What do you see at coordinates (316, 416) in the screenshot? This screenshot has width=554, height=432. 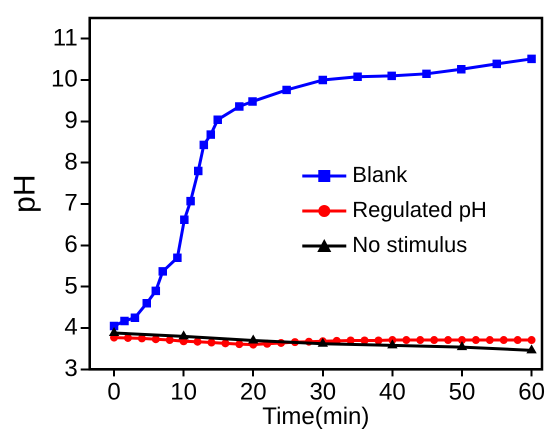 I see `x-axis-title: Time(min)` at bounding box center [316, 416].